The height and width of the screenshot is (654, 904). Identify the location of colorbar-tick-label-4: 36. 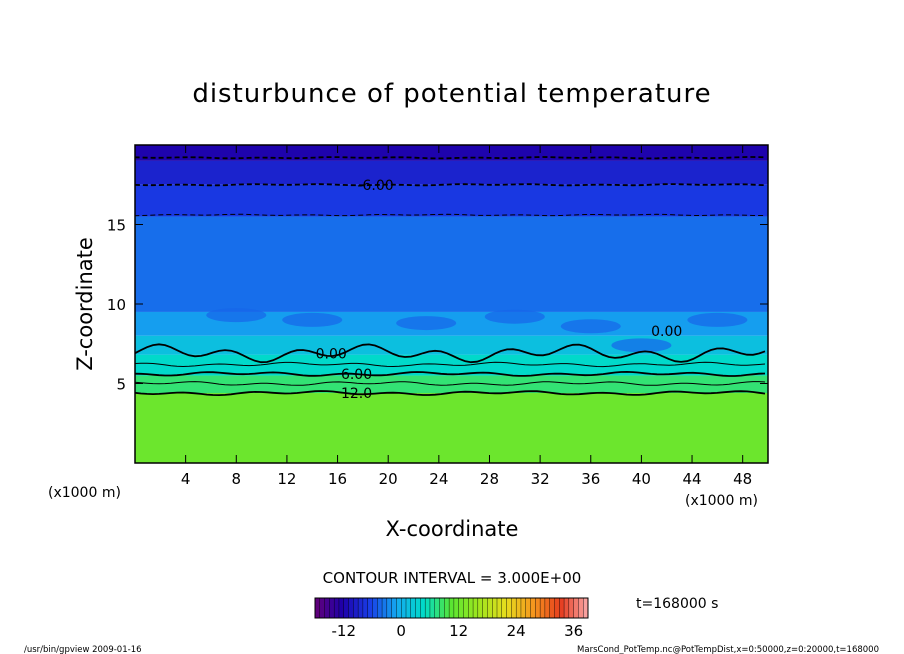
(573, 631).